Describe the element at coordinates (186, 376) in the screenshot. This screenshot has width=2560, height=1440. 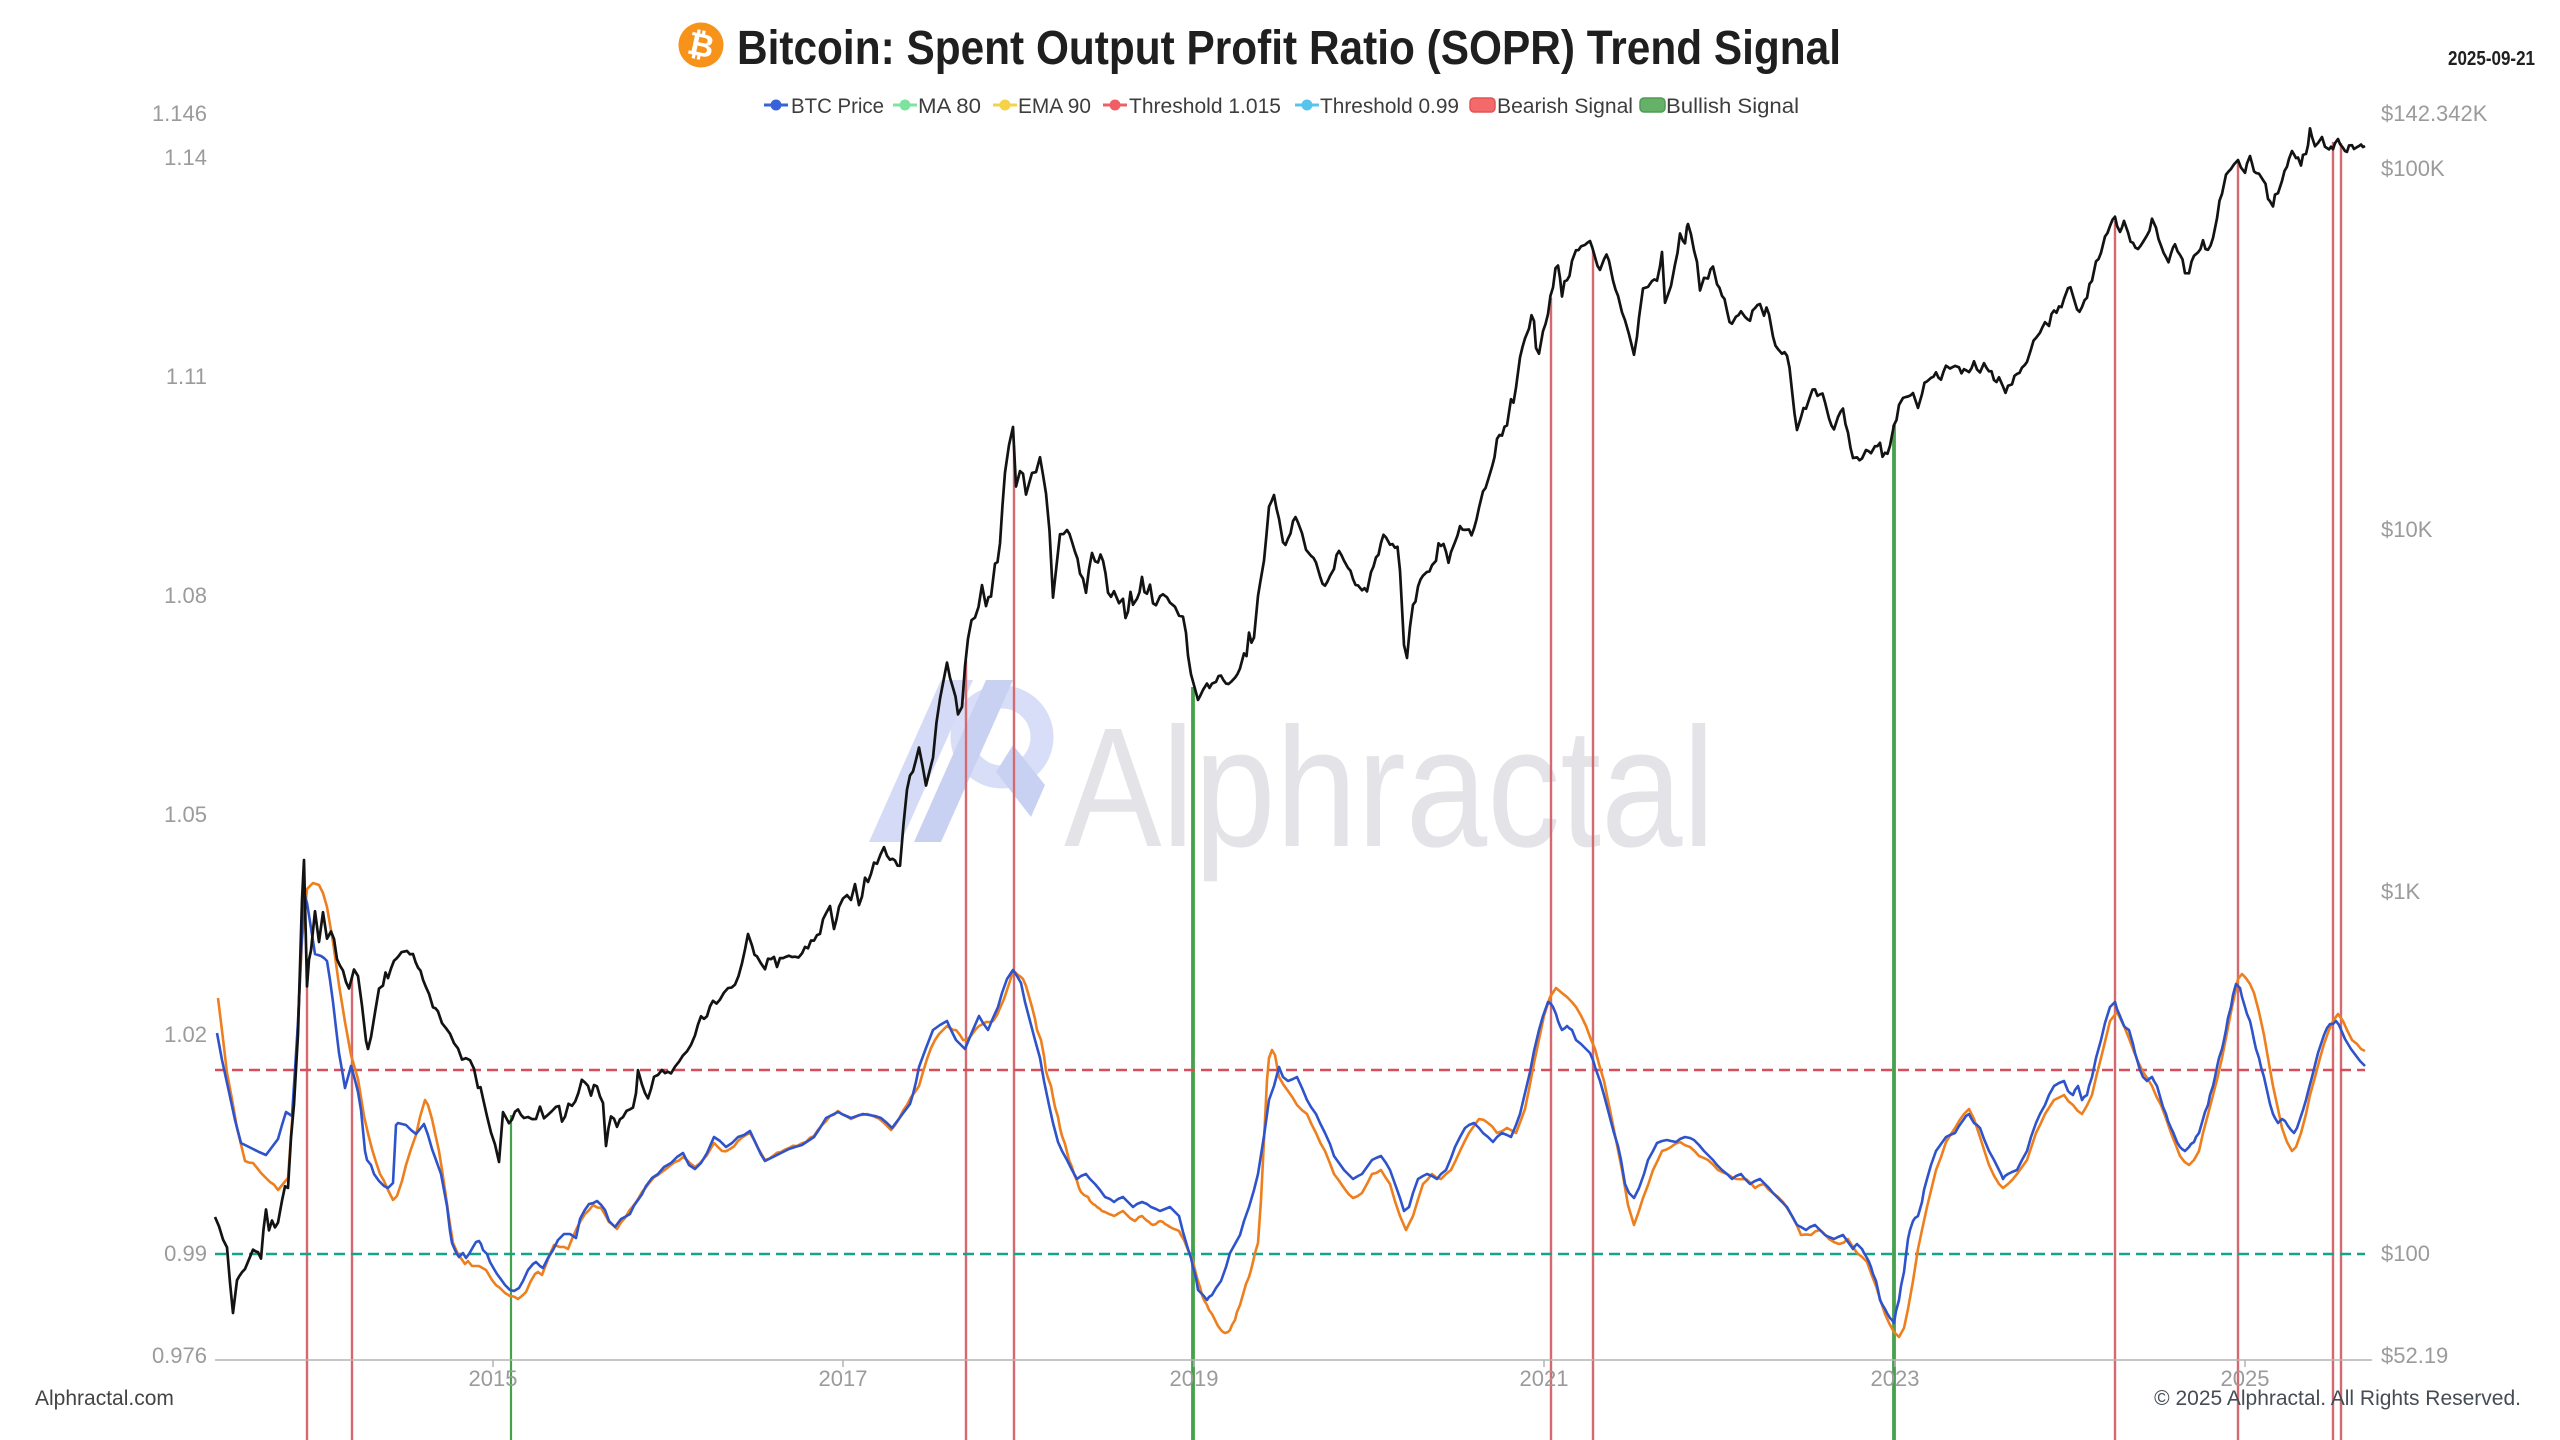
I see `svg-text: 1.11` at that location.